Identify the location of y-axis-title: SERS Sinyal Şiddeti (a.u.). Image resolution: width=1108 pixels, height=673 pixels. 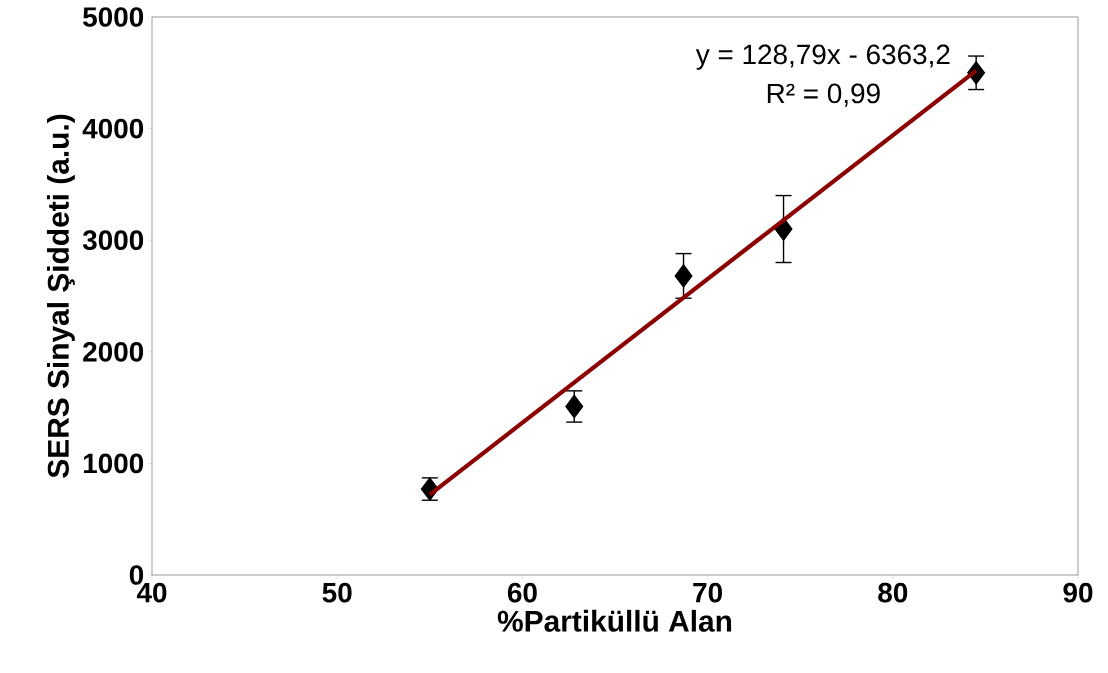
(60, 296).